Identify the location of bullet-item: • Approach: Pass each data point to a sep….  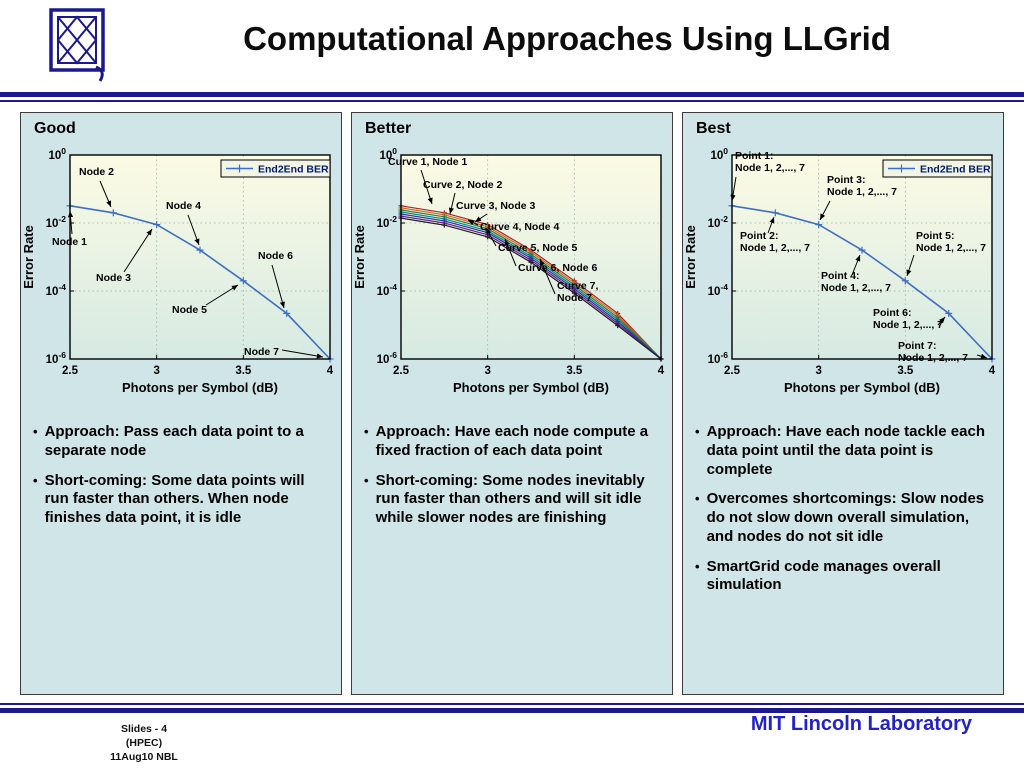
(181, 442).